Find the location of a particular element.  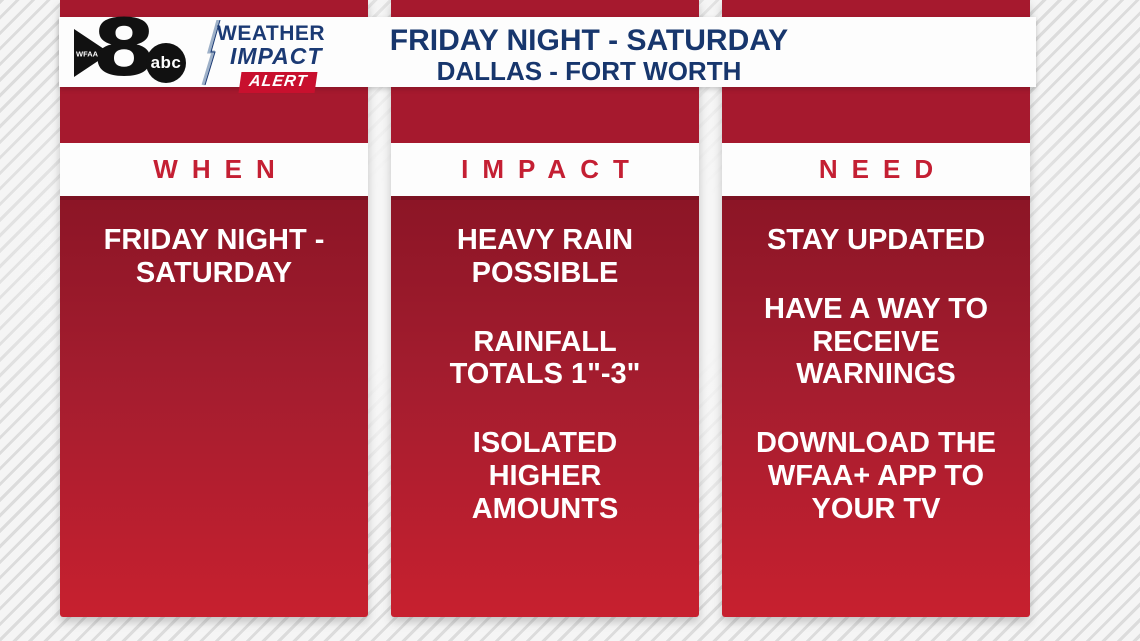

need-column-header-label: NEED is located at coordinates (883, 169).